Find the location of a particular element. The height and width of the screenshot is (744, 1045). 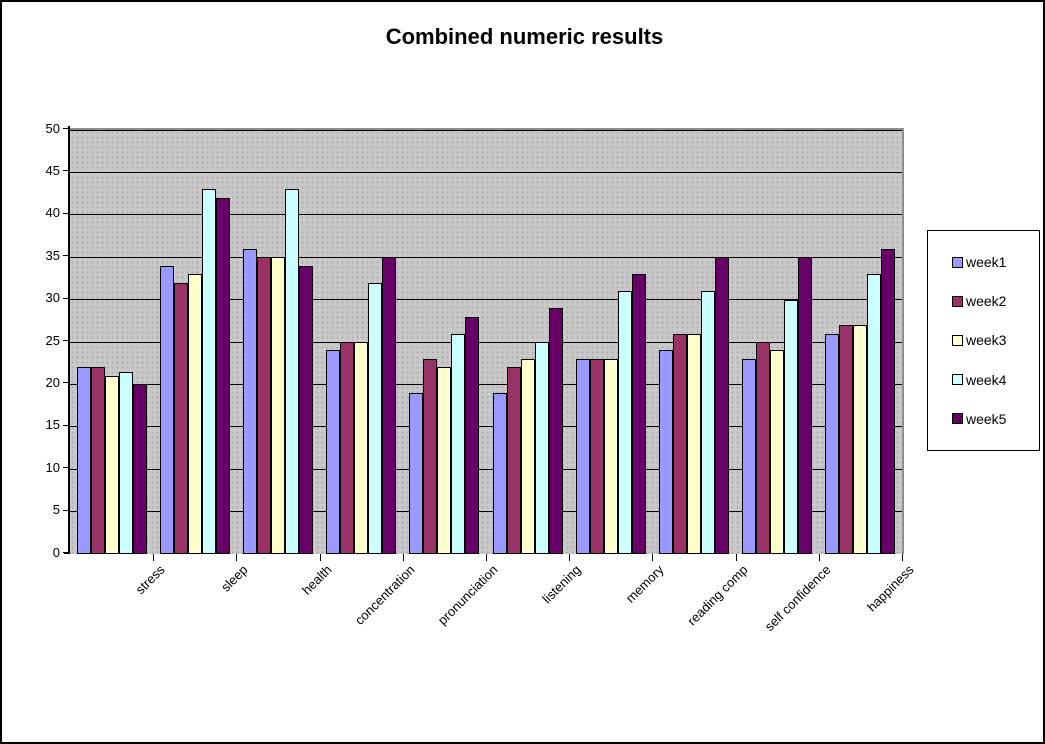

legend-label: week3 is located at coordinates (986, 340).